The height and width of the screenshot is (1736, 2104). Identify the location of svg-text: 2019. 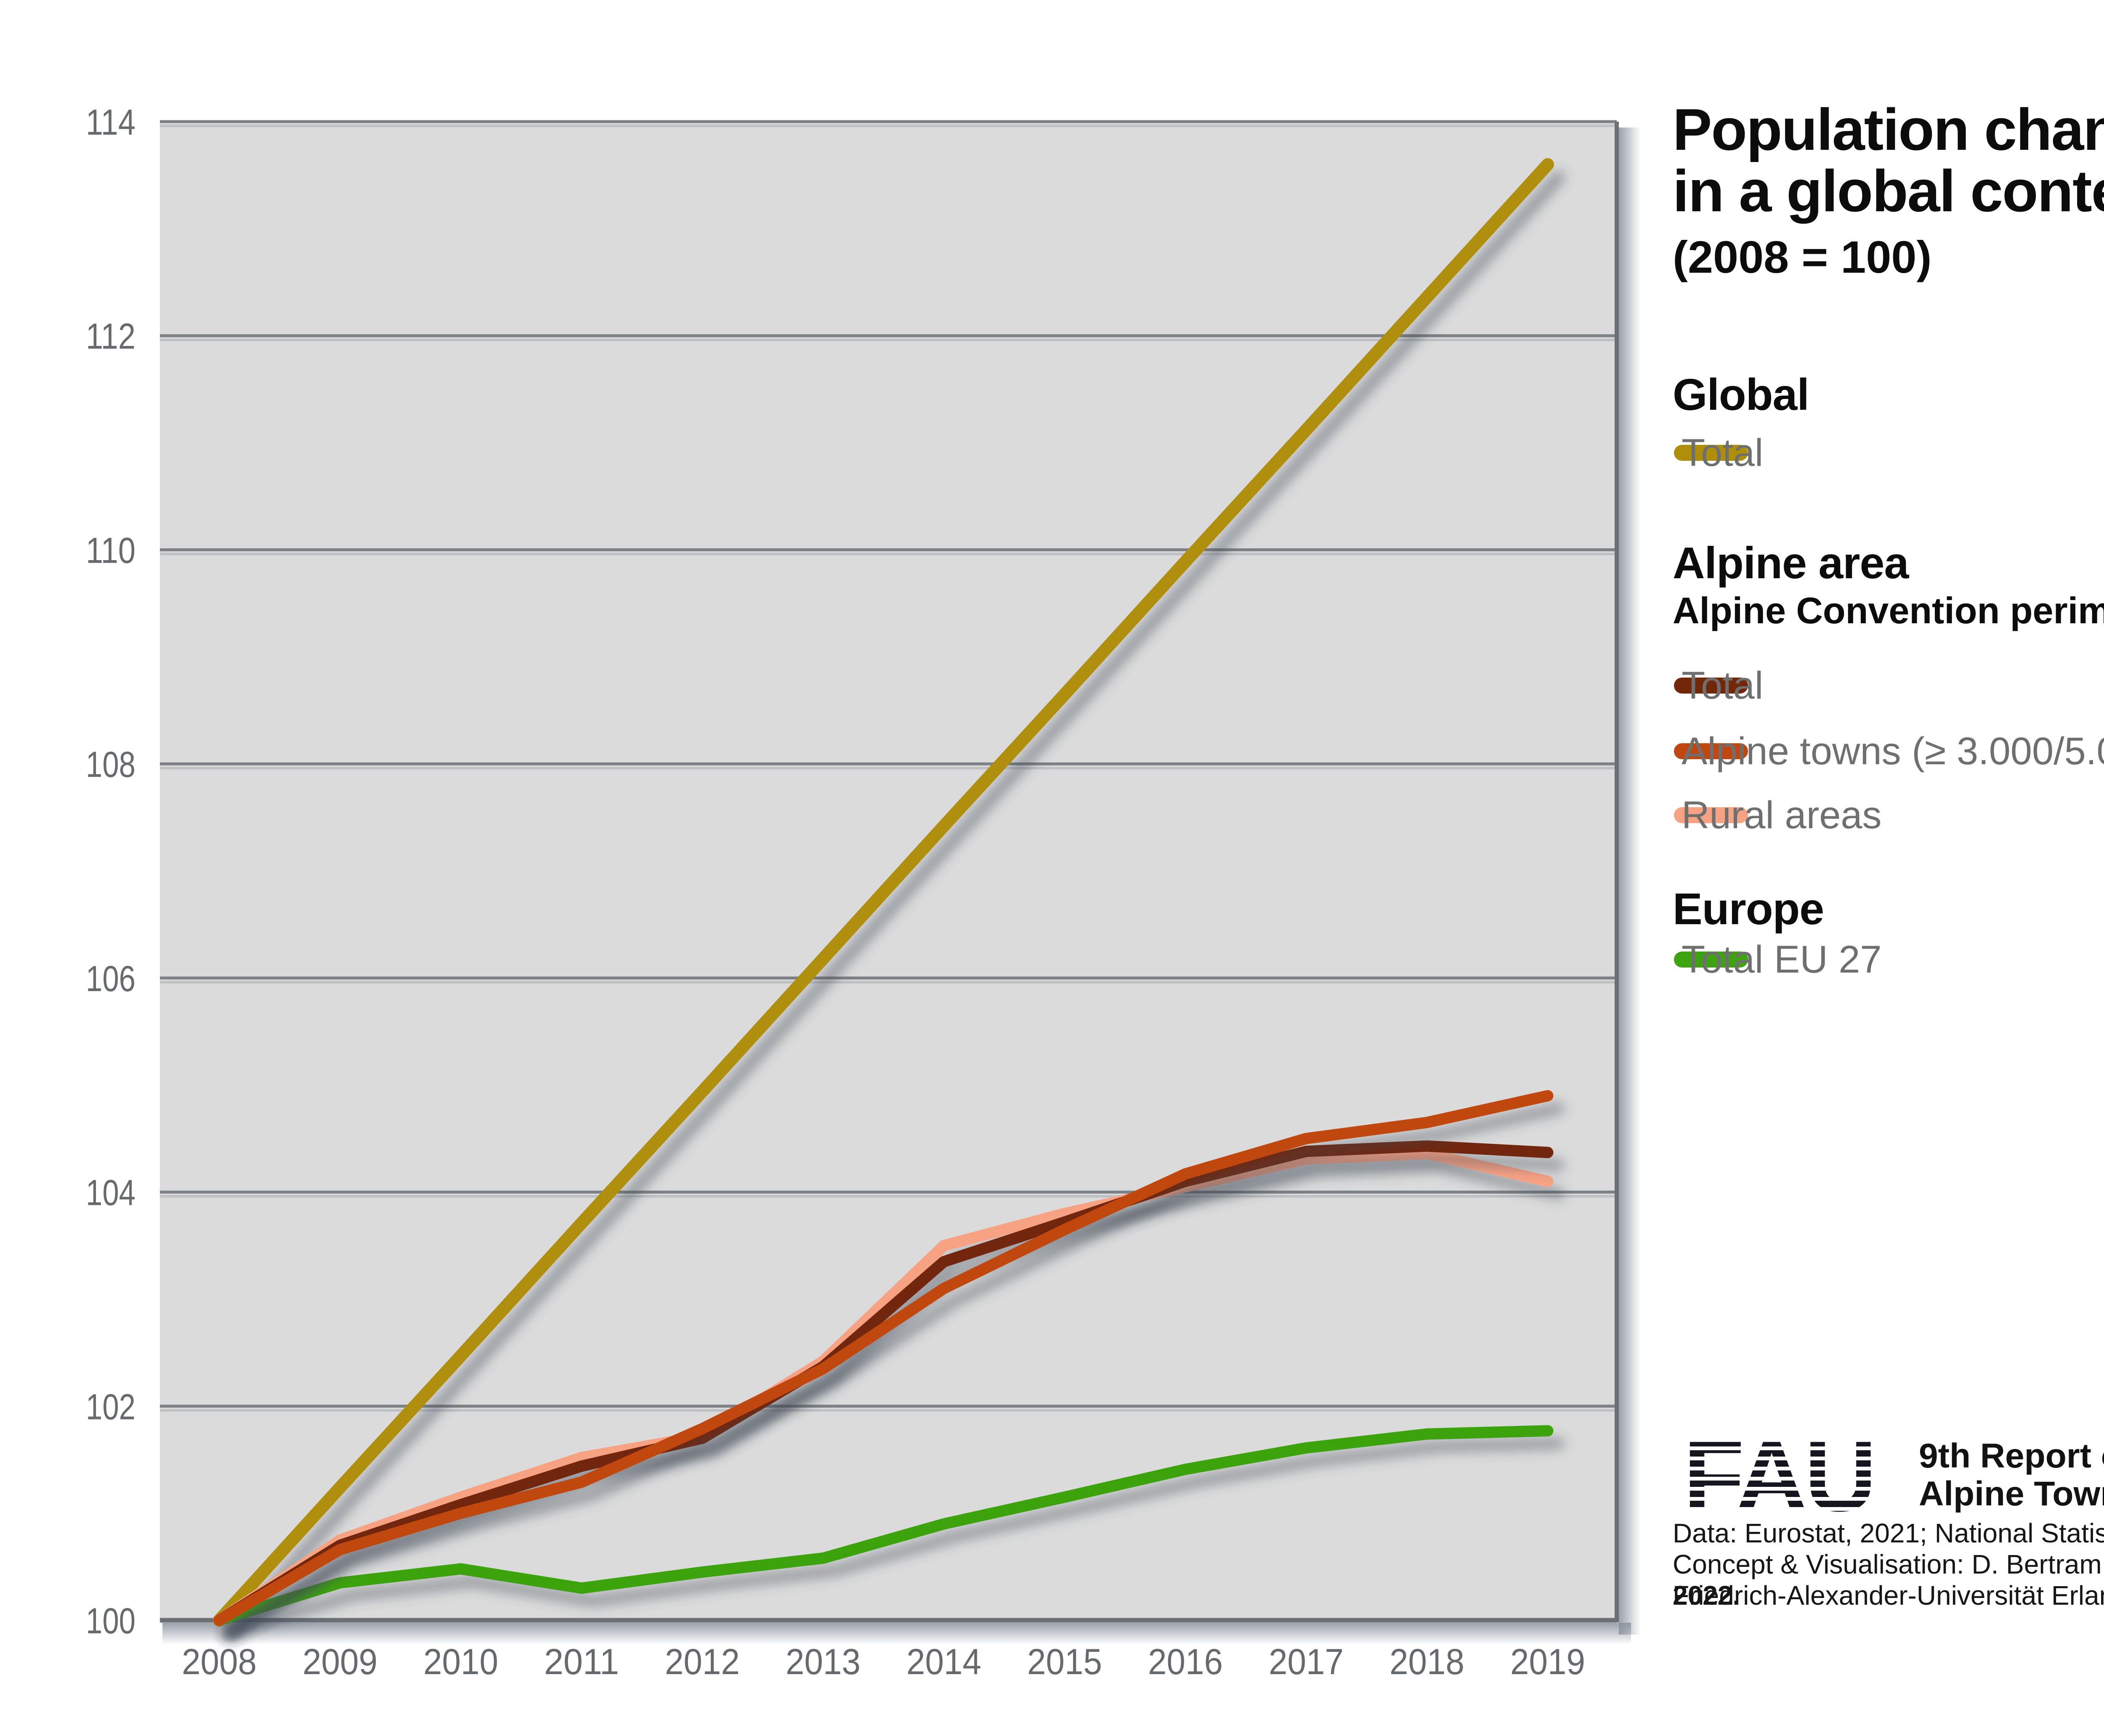
(1547, 1662).